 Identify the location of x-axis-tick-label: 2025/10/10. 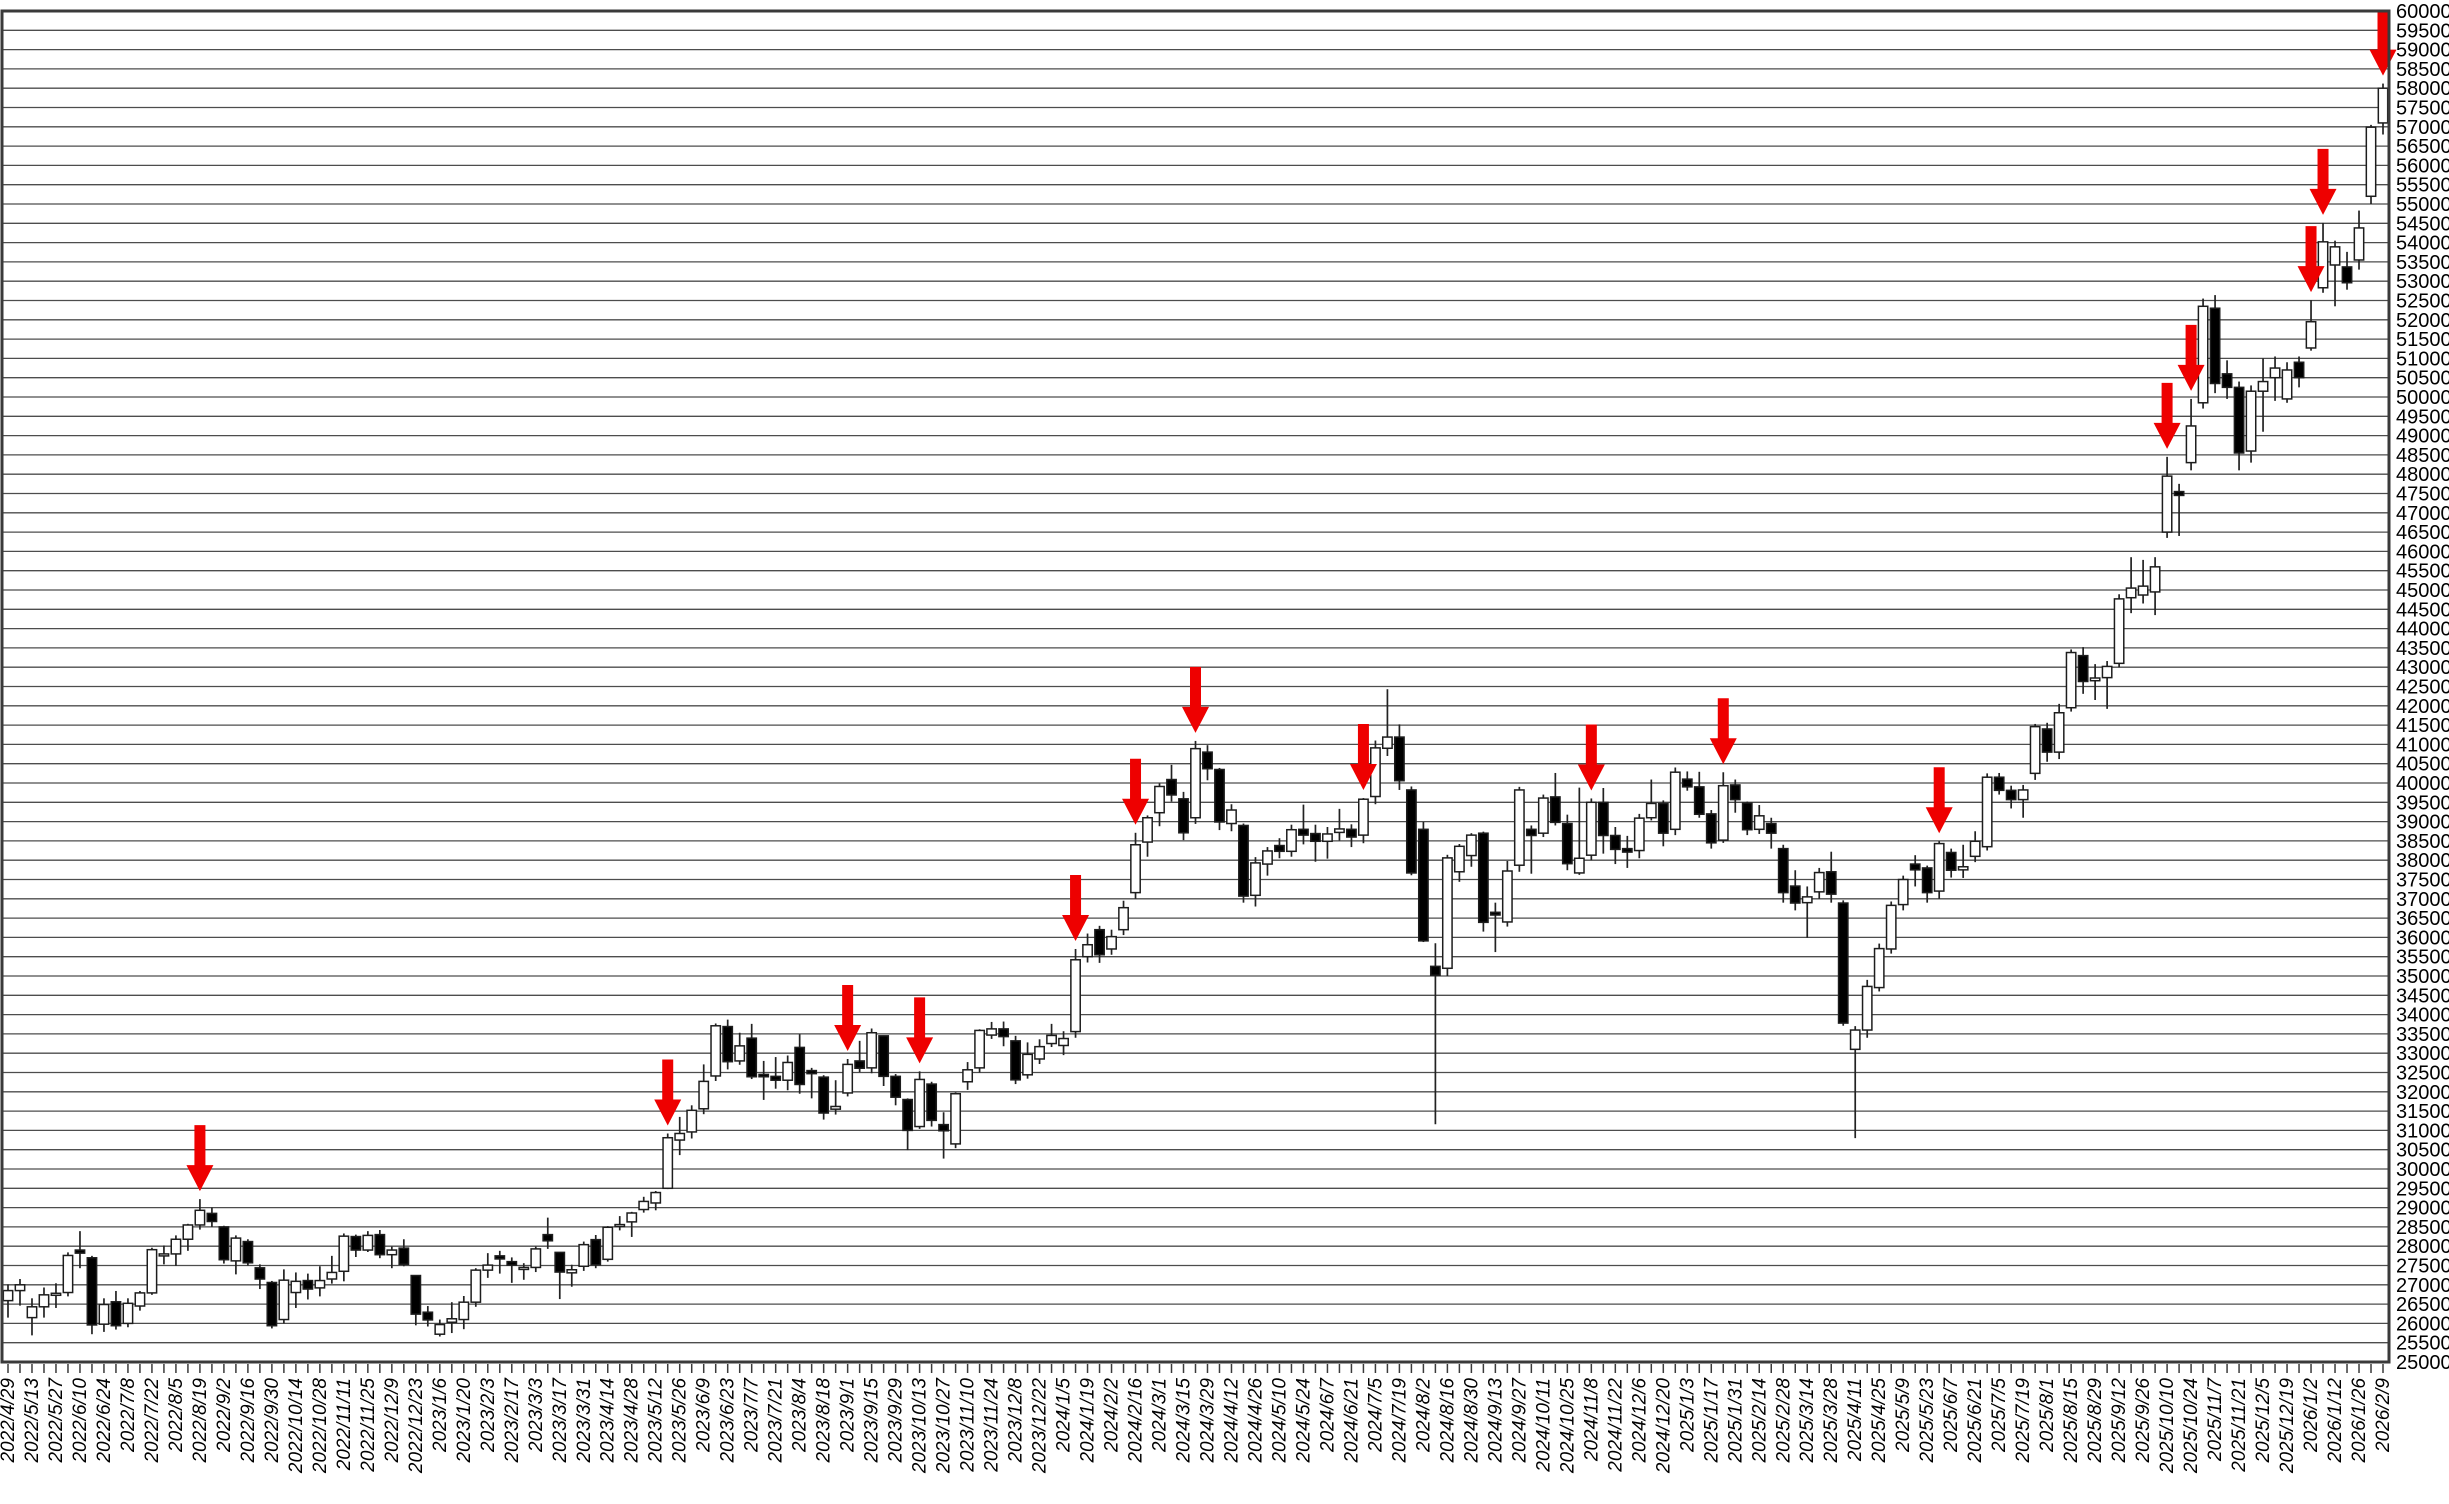
(2167, 1426).